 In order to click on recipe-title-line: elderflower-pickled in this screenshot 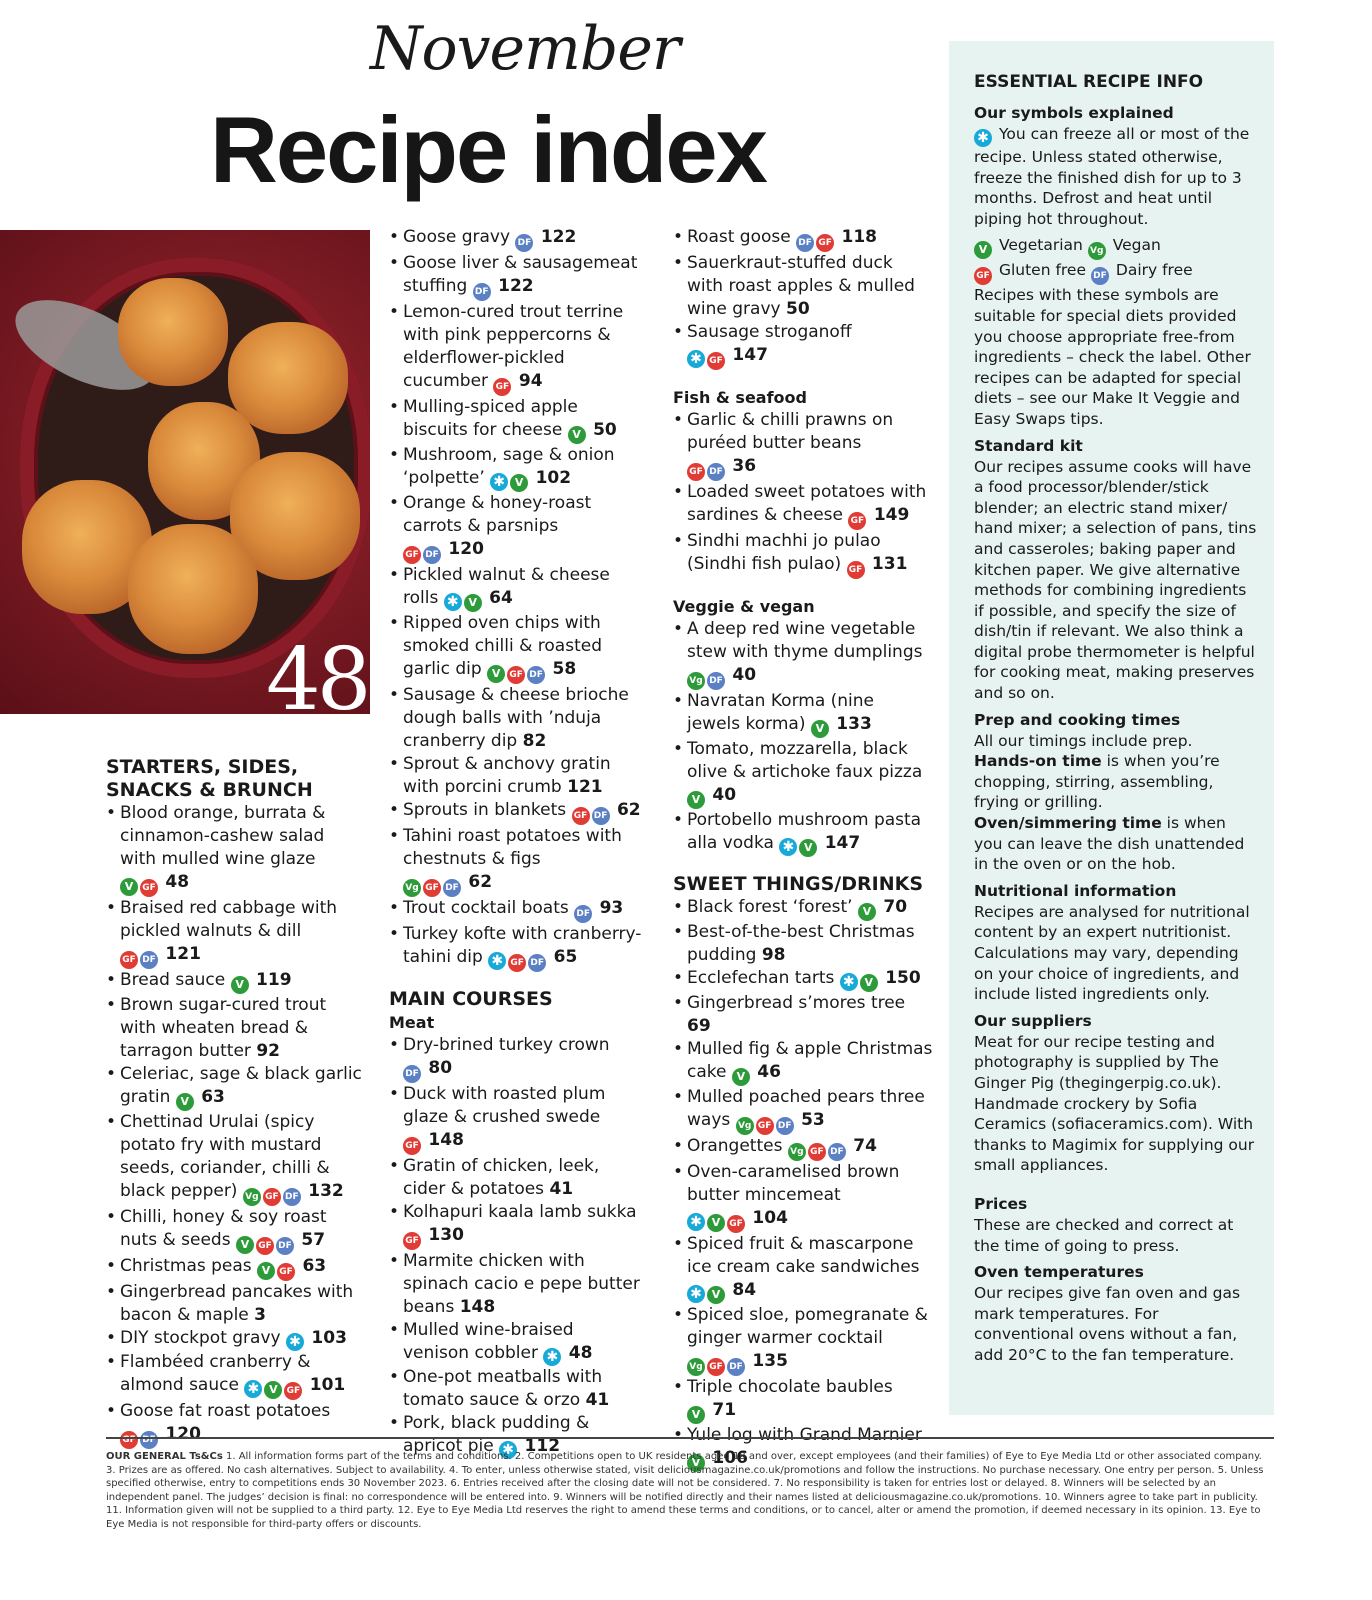, I will do `click(484, 358)`.